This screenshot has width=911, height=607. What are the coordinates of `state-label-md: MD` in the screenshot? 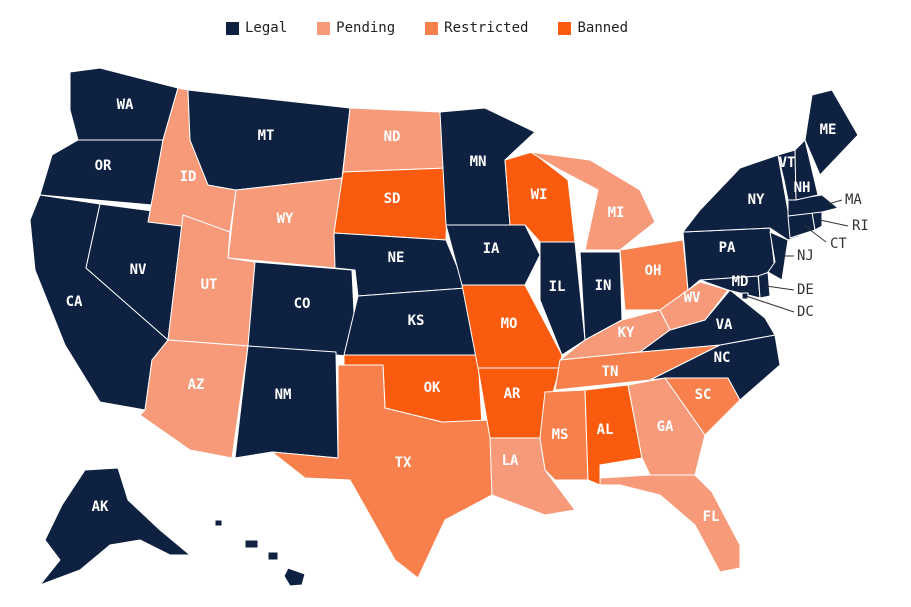 It's located at (740, 282).